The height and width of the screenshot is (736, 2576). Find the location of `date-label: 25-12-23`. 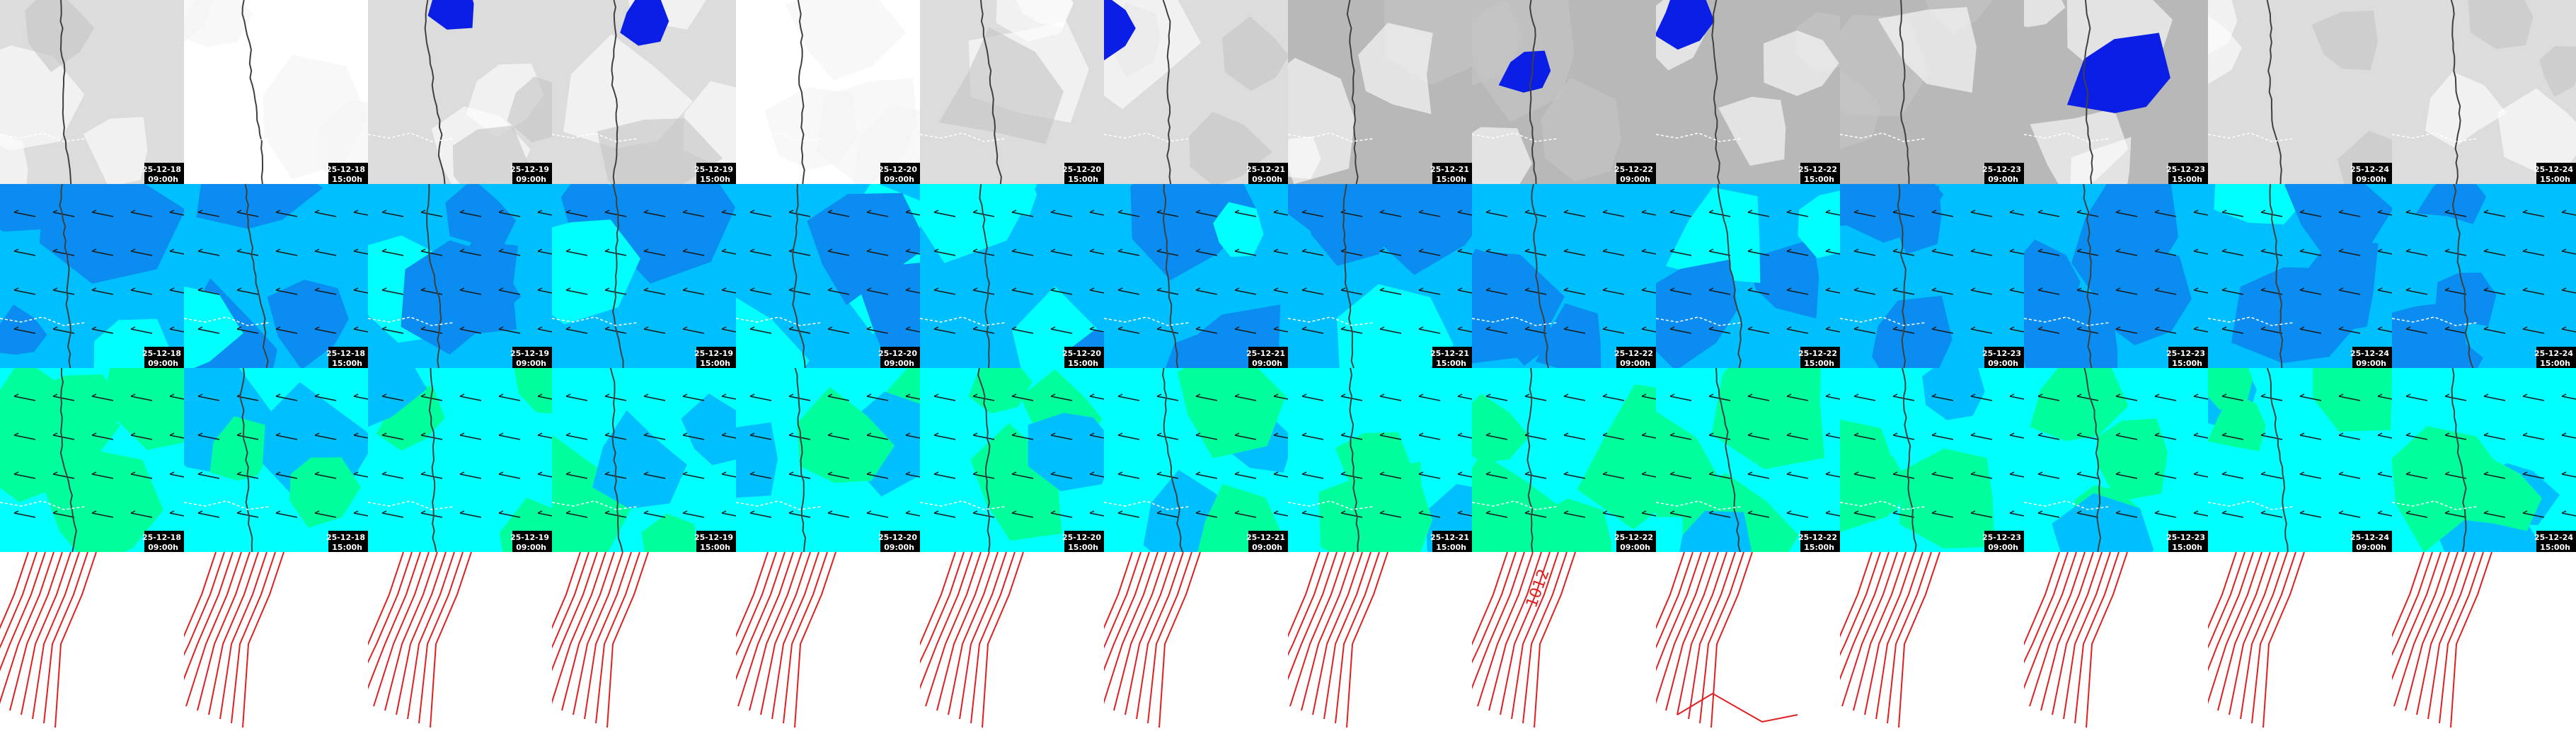

date-label: 25-12-23 is located at coordinates (2185, 170).